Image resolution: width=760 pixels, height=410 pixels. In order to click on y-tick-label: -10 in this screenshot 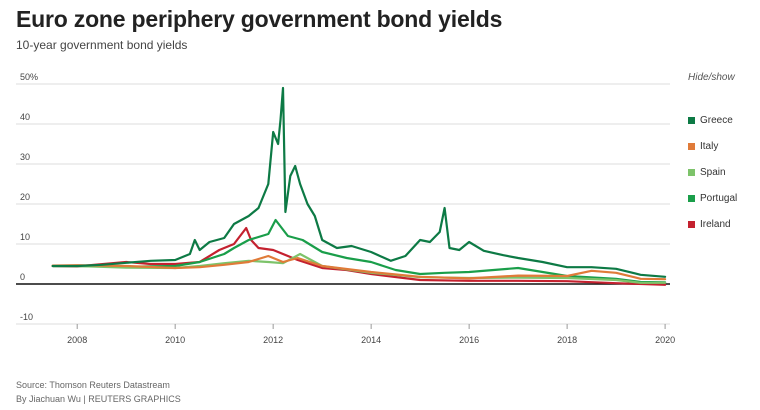, I will do `click(26, 317)`.